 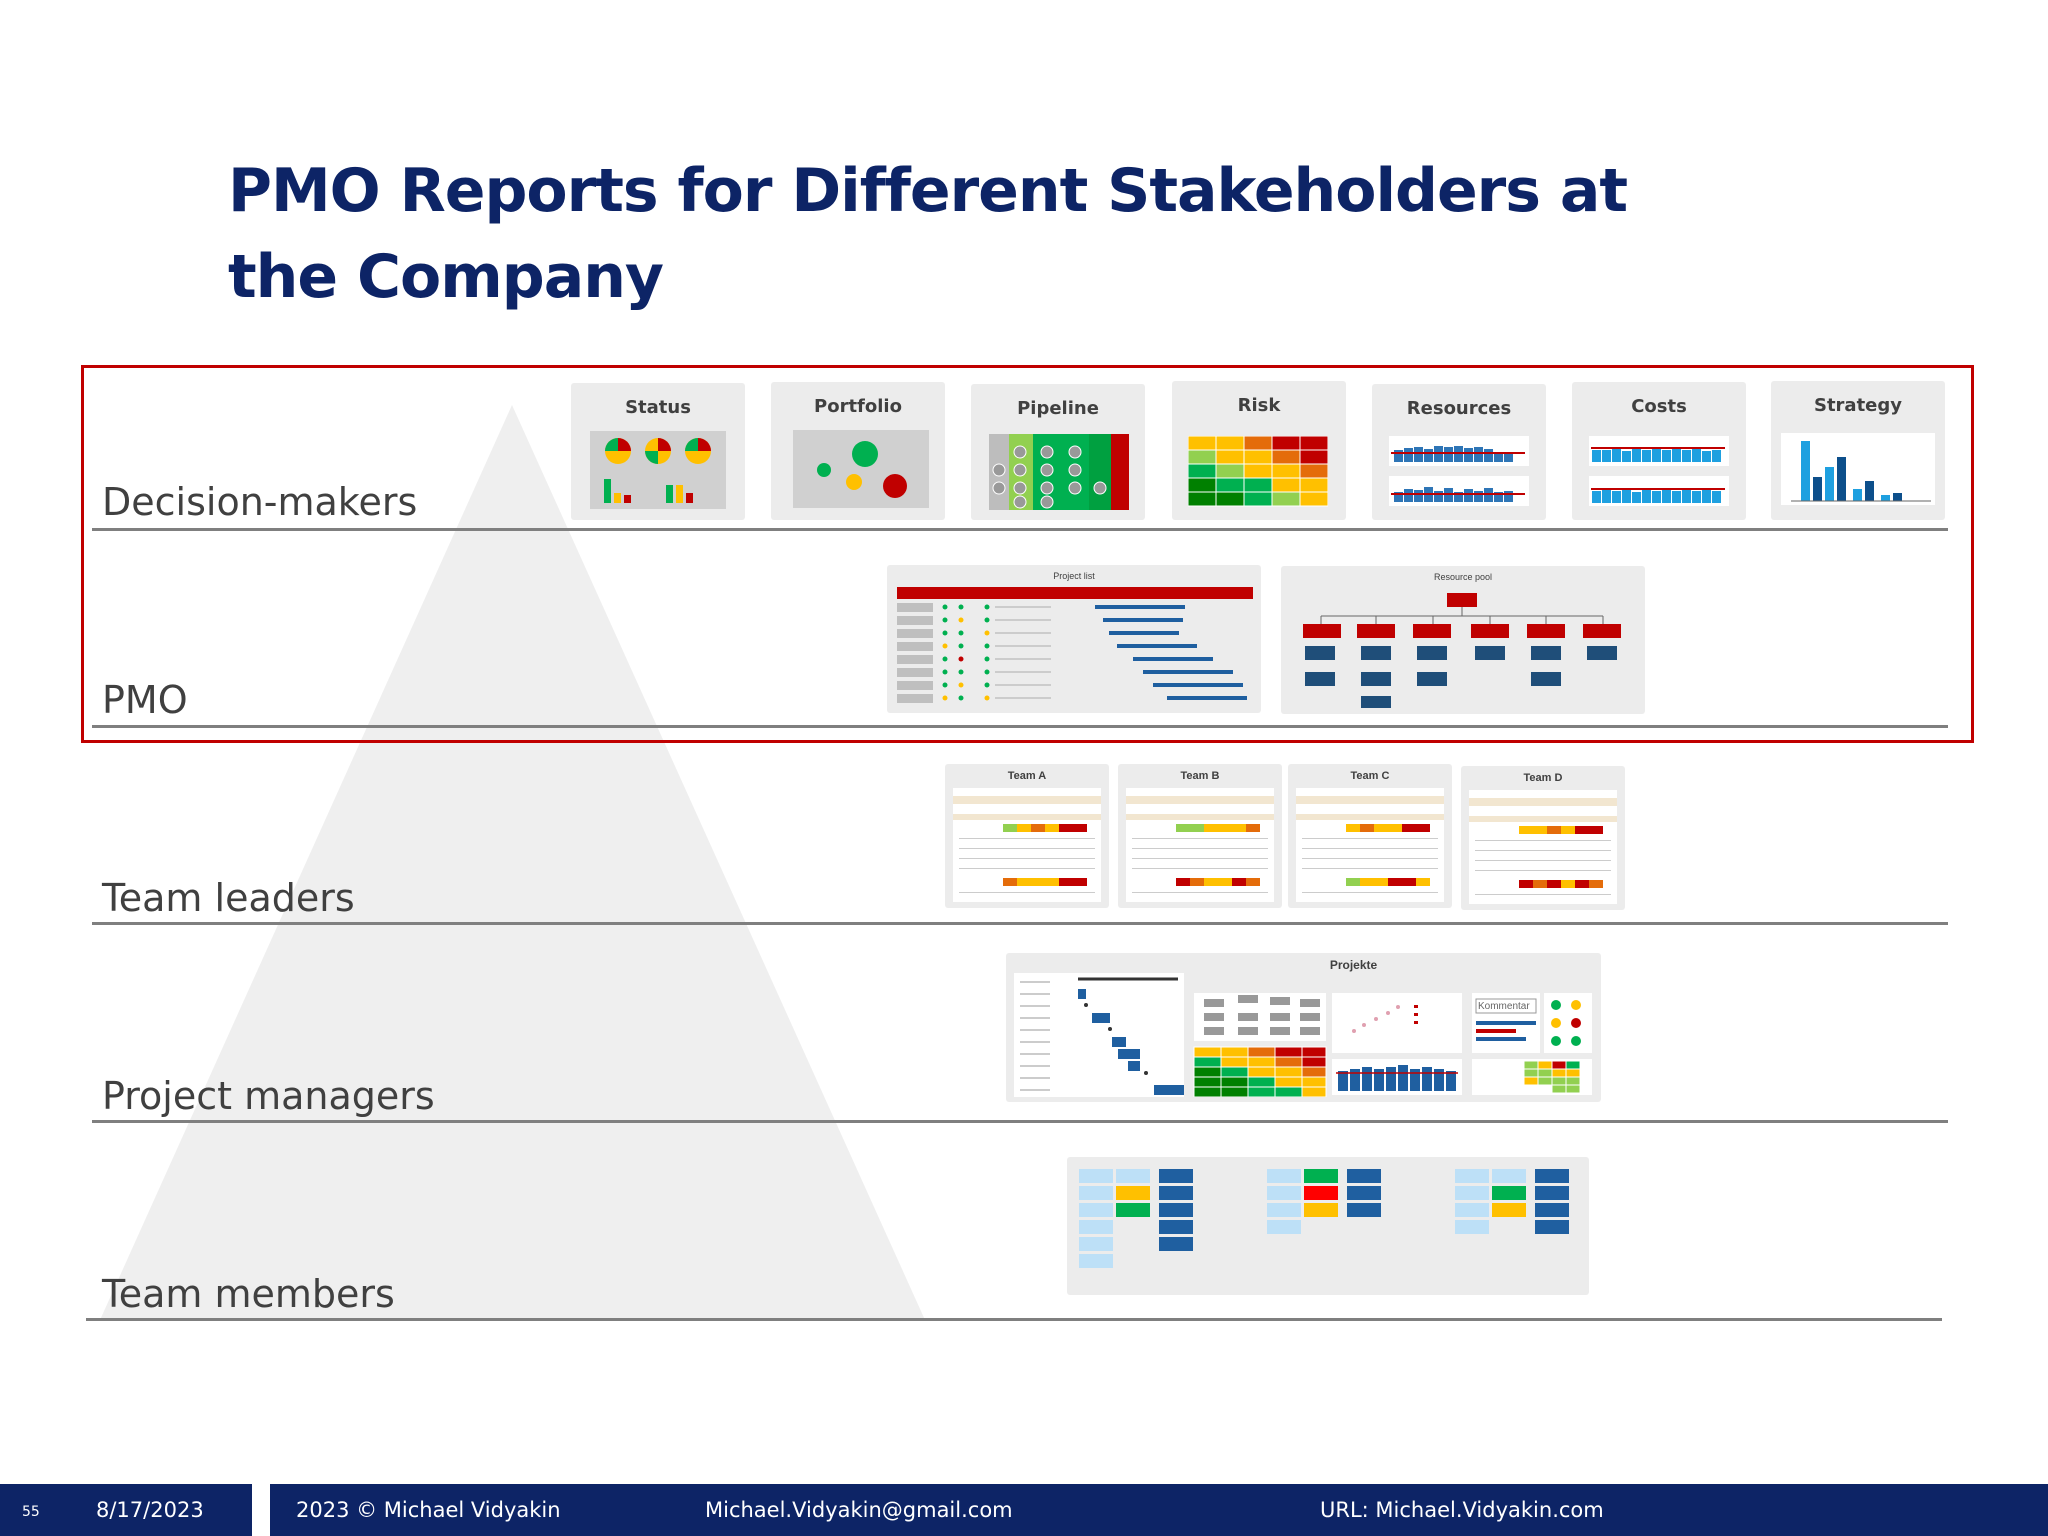 What do you see at coordinates (1463, 577) in the screenshot?
I see `card-title: Resource pool` at bounding box center [1463, 577].